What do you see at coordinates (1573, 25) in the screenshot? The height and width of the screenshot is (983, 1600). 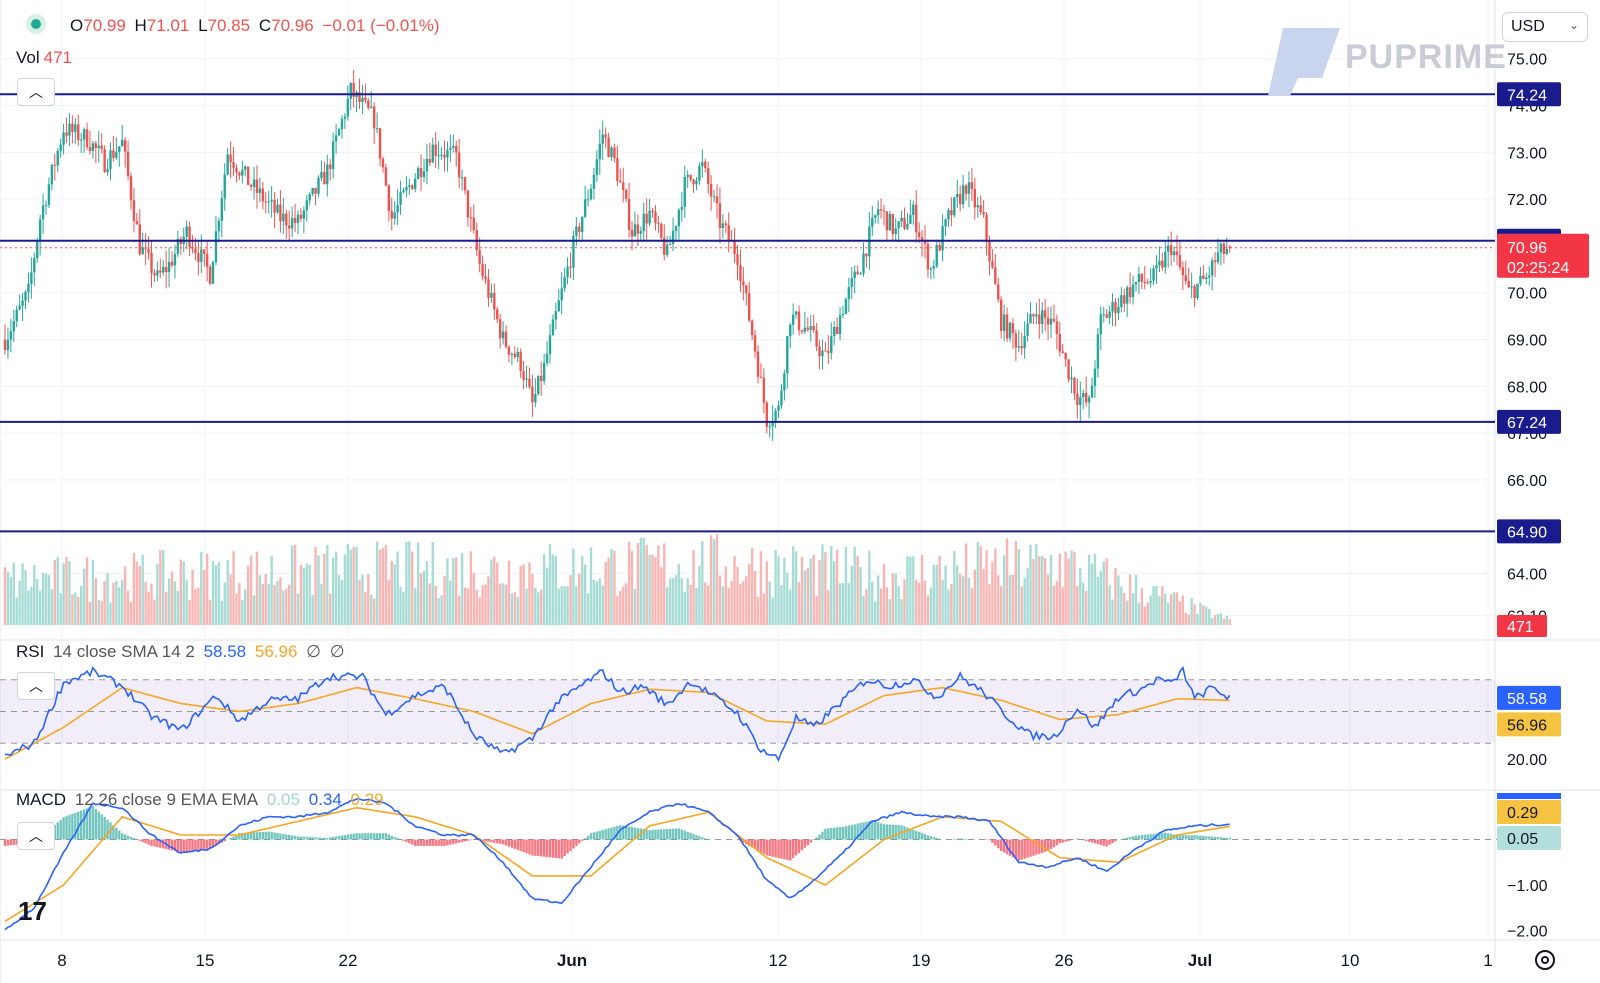 I see `chevron-down-icon: ⌄` at bounding box center [1573, 25].